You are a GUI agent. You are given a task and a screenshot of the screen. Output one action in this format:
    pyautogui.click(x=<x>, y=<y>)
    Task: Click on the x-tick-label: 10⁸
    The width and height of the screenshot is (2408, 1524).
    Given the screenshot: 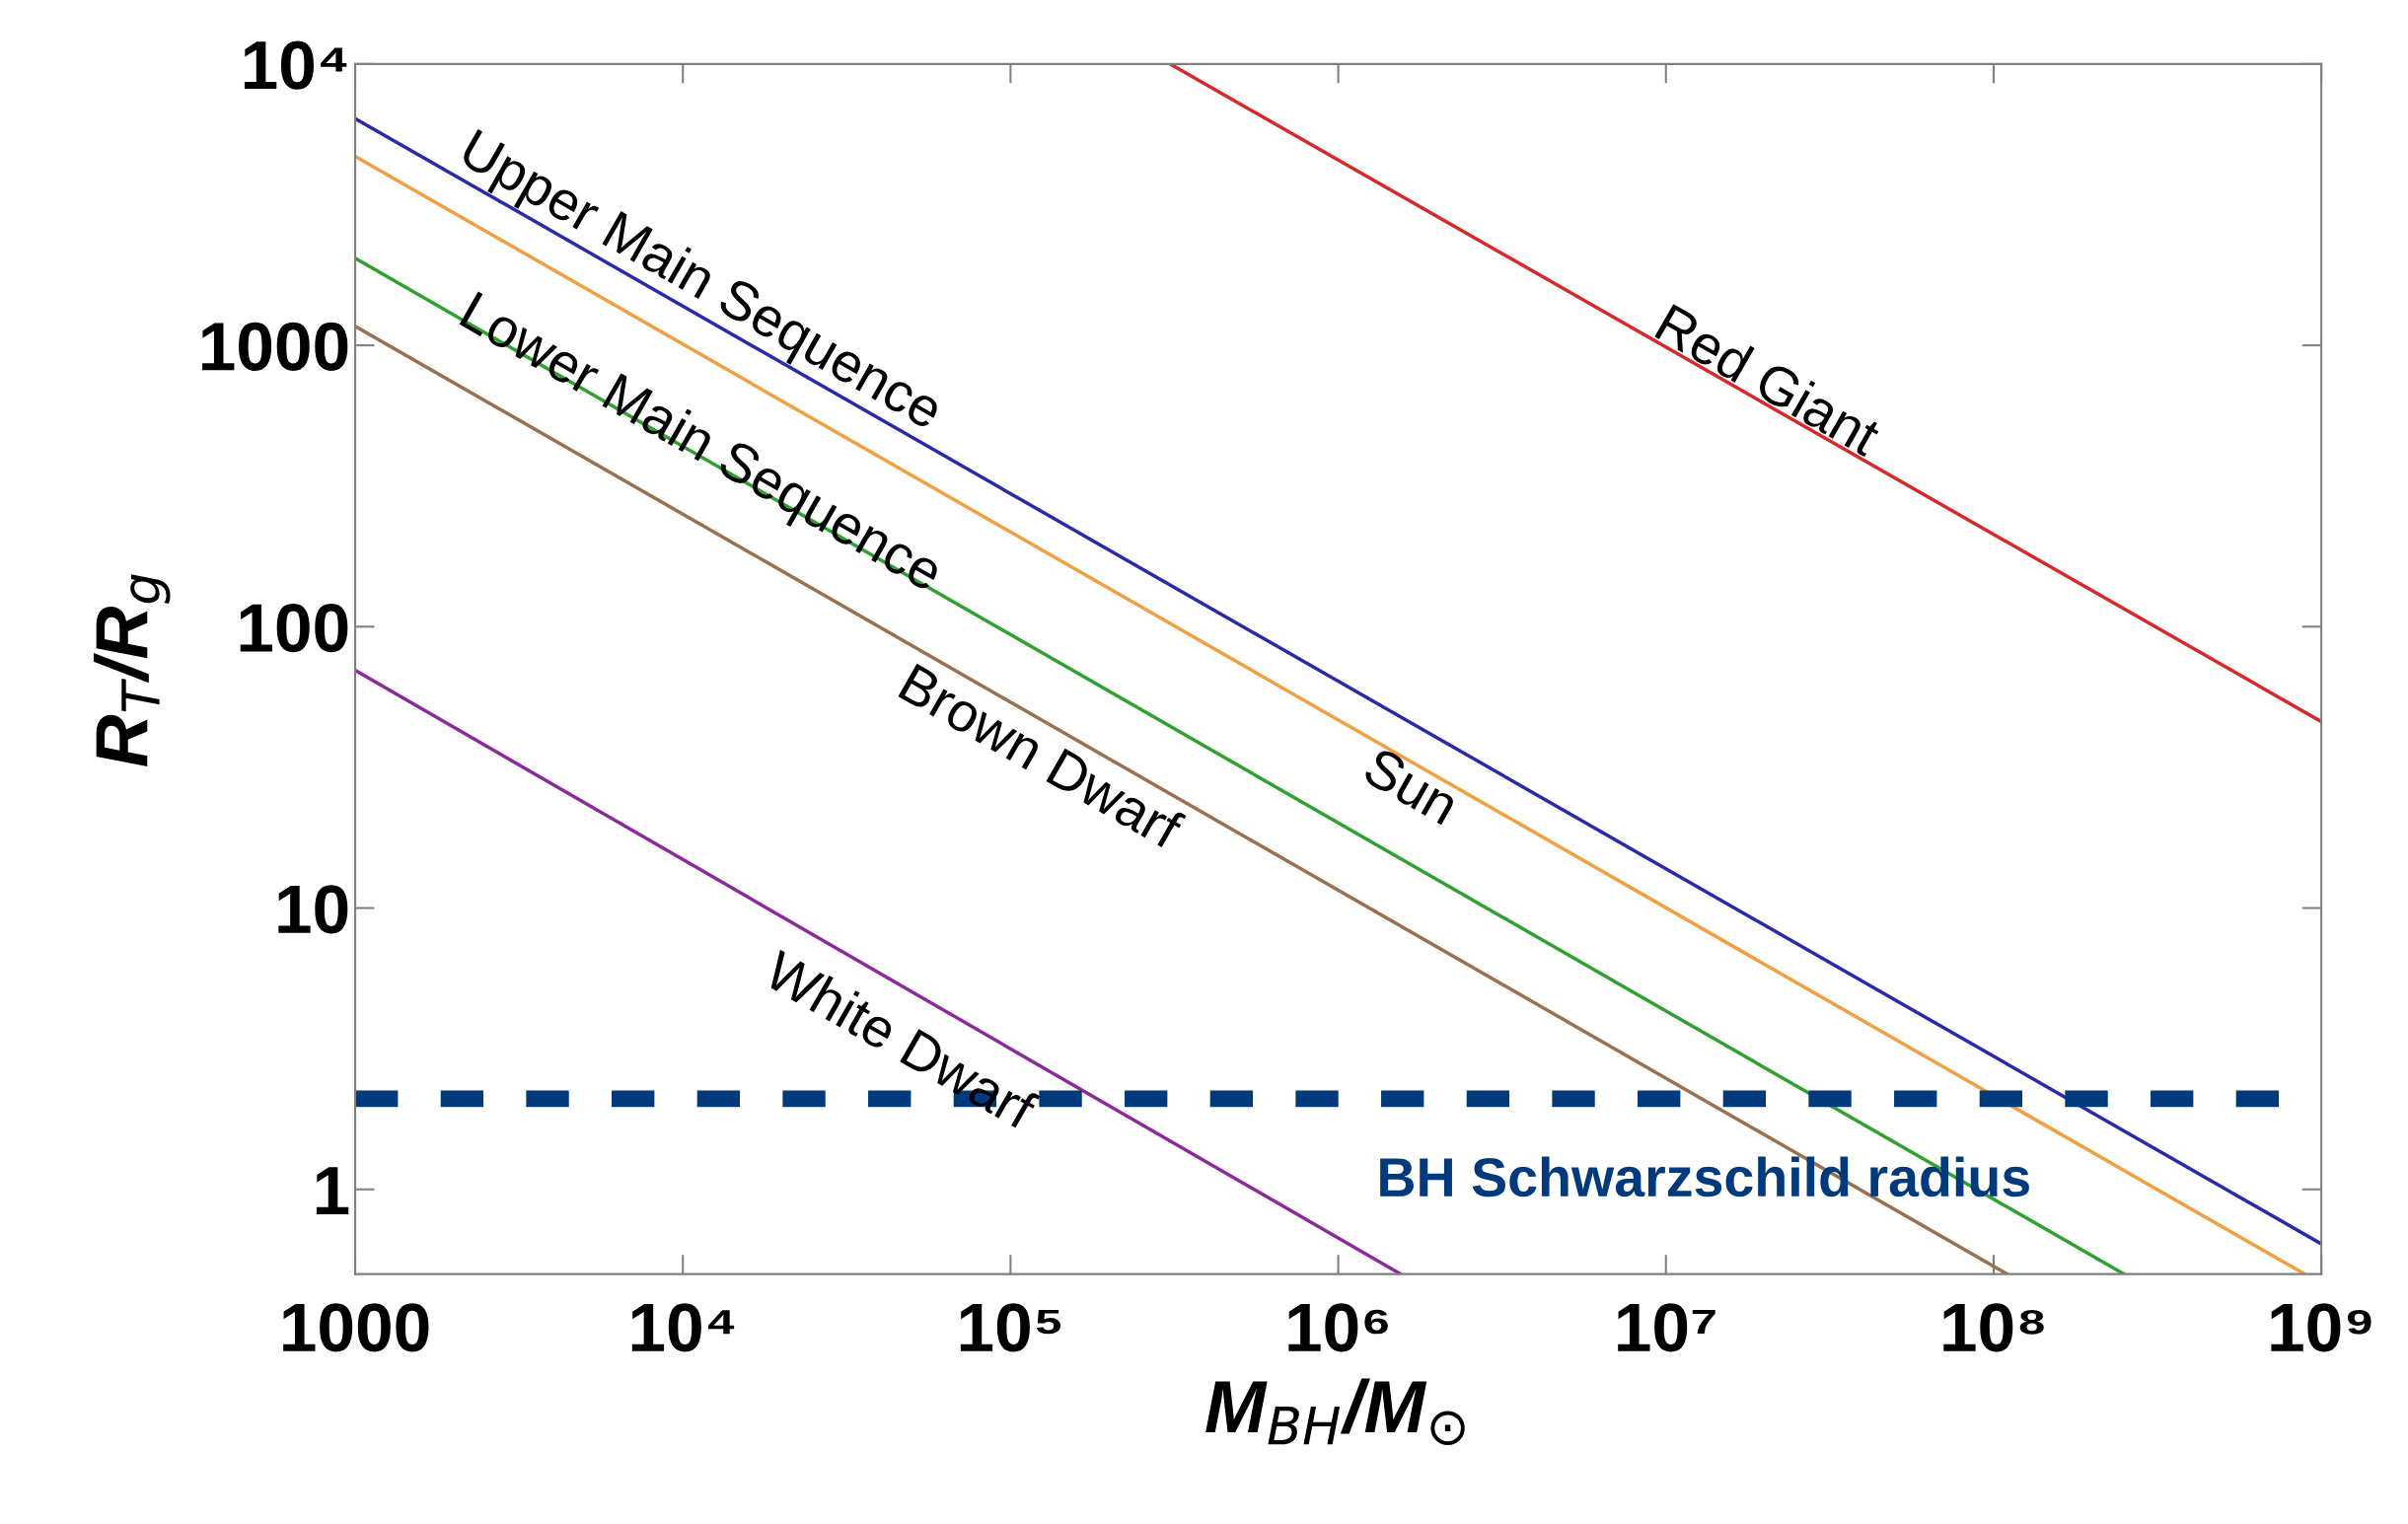 What is the action you would take?
    pyautogui.click(x=1993, y=1327)
    